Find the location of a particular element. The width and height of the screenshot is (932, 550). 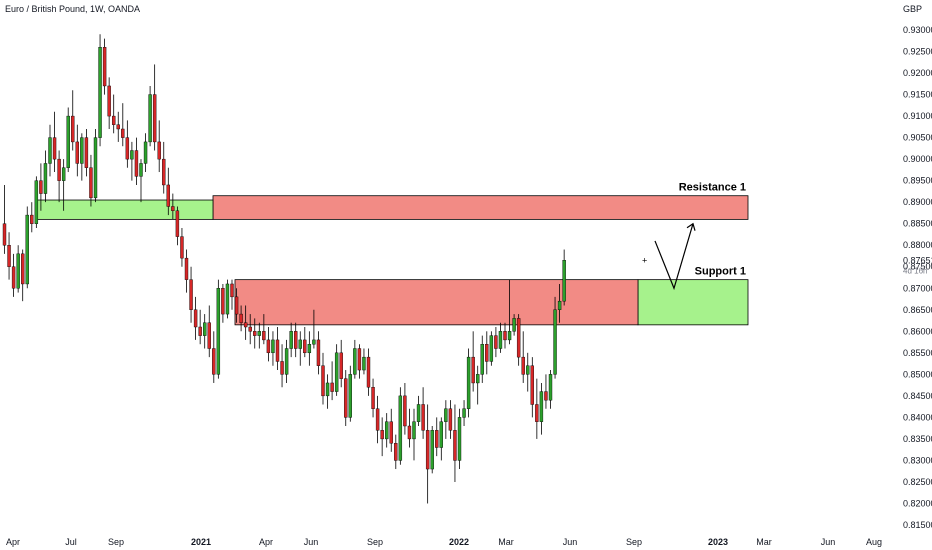

x-tick-label: Mar is located at coordinates (506, 542).